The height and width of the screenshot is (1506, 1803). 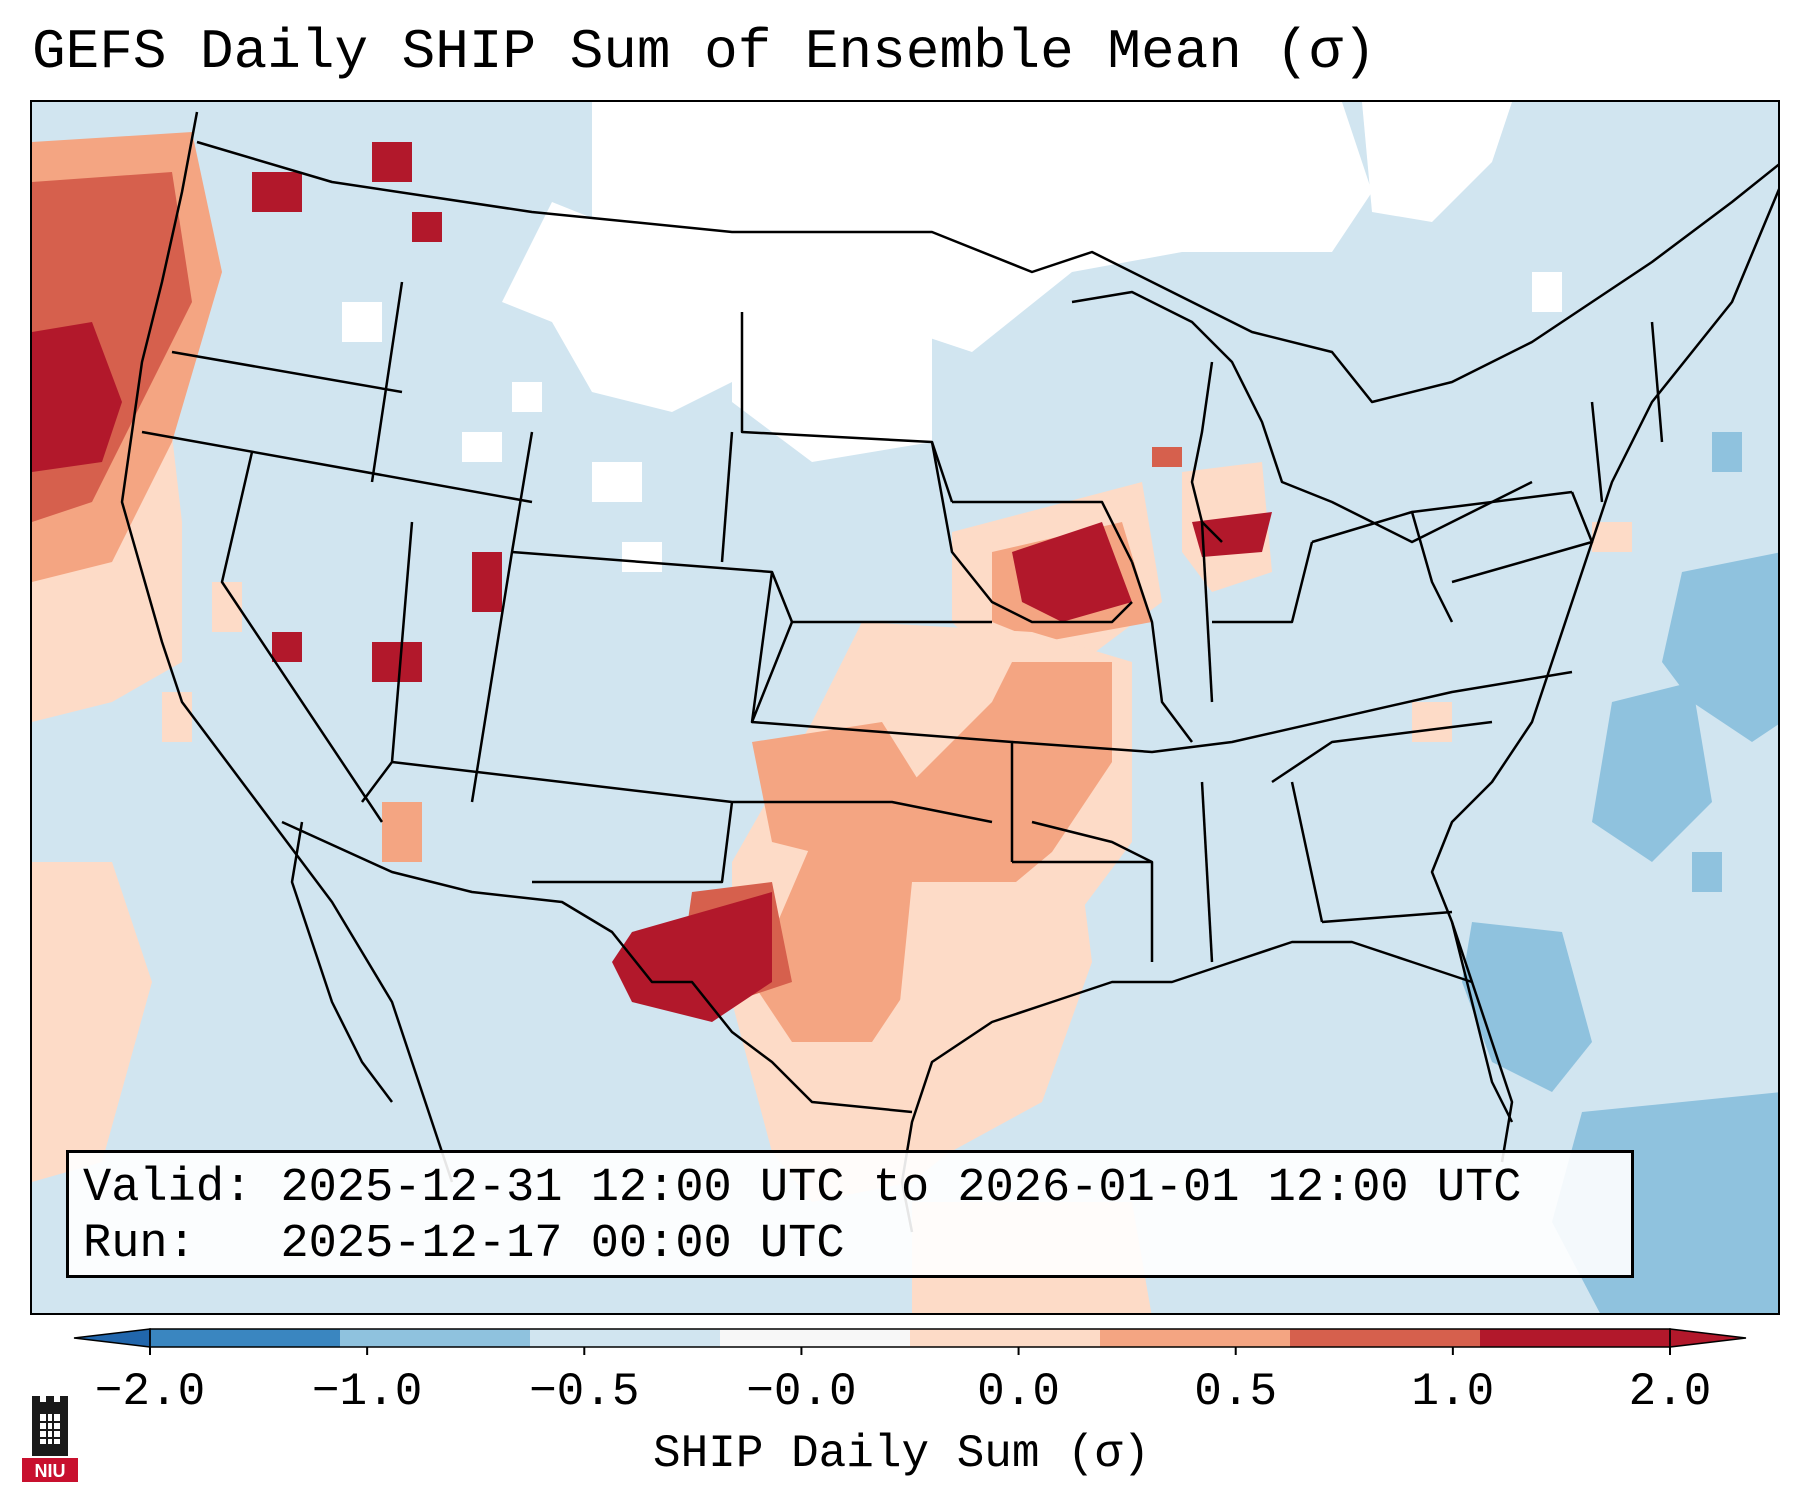 What do you see at coordinates (168, 1188) in the screenshot?
I see `valid-label: Valid:` at bounding box center [168, 1188].